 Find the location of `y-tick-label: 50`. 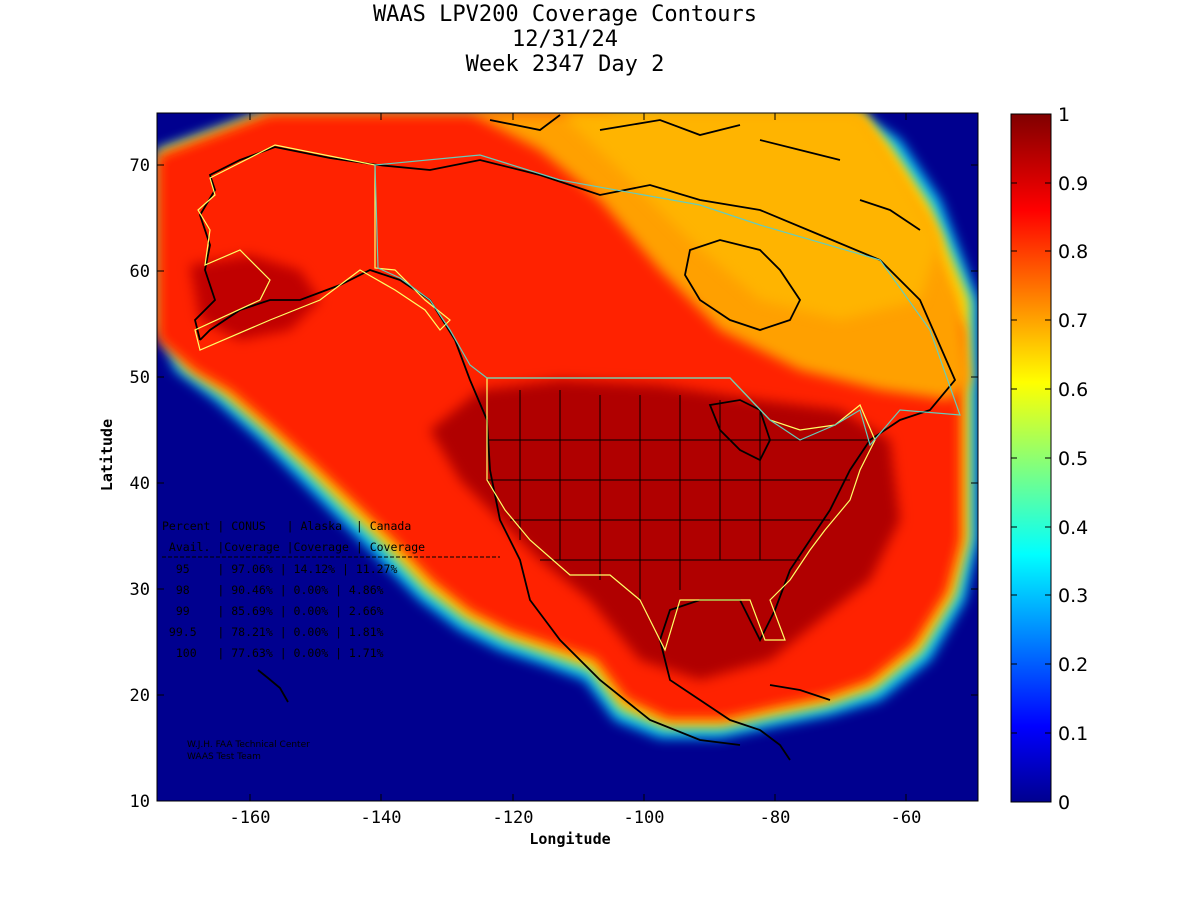

y-tick-label: 50 is located at coordinates (140, 378).